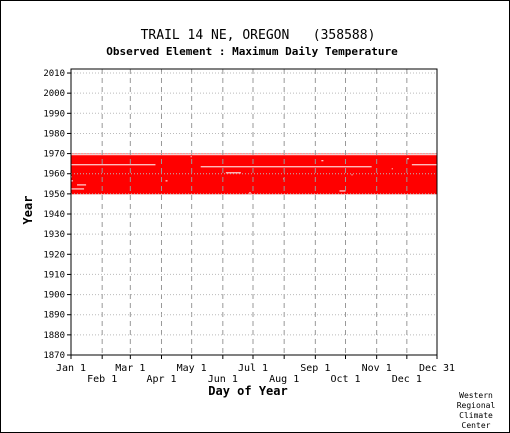 This screenshot has width=510, height=433. Describe the element at coordinates (284, 379) in the screenshot. I see `x-tick-label: Aug 1` at that location.